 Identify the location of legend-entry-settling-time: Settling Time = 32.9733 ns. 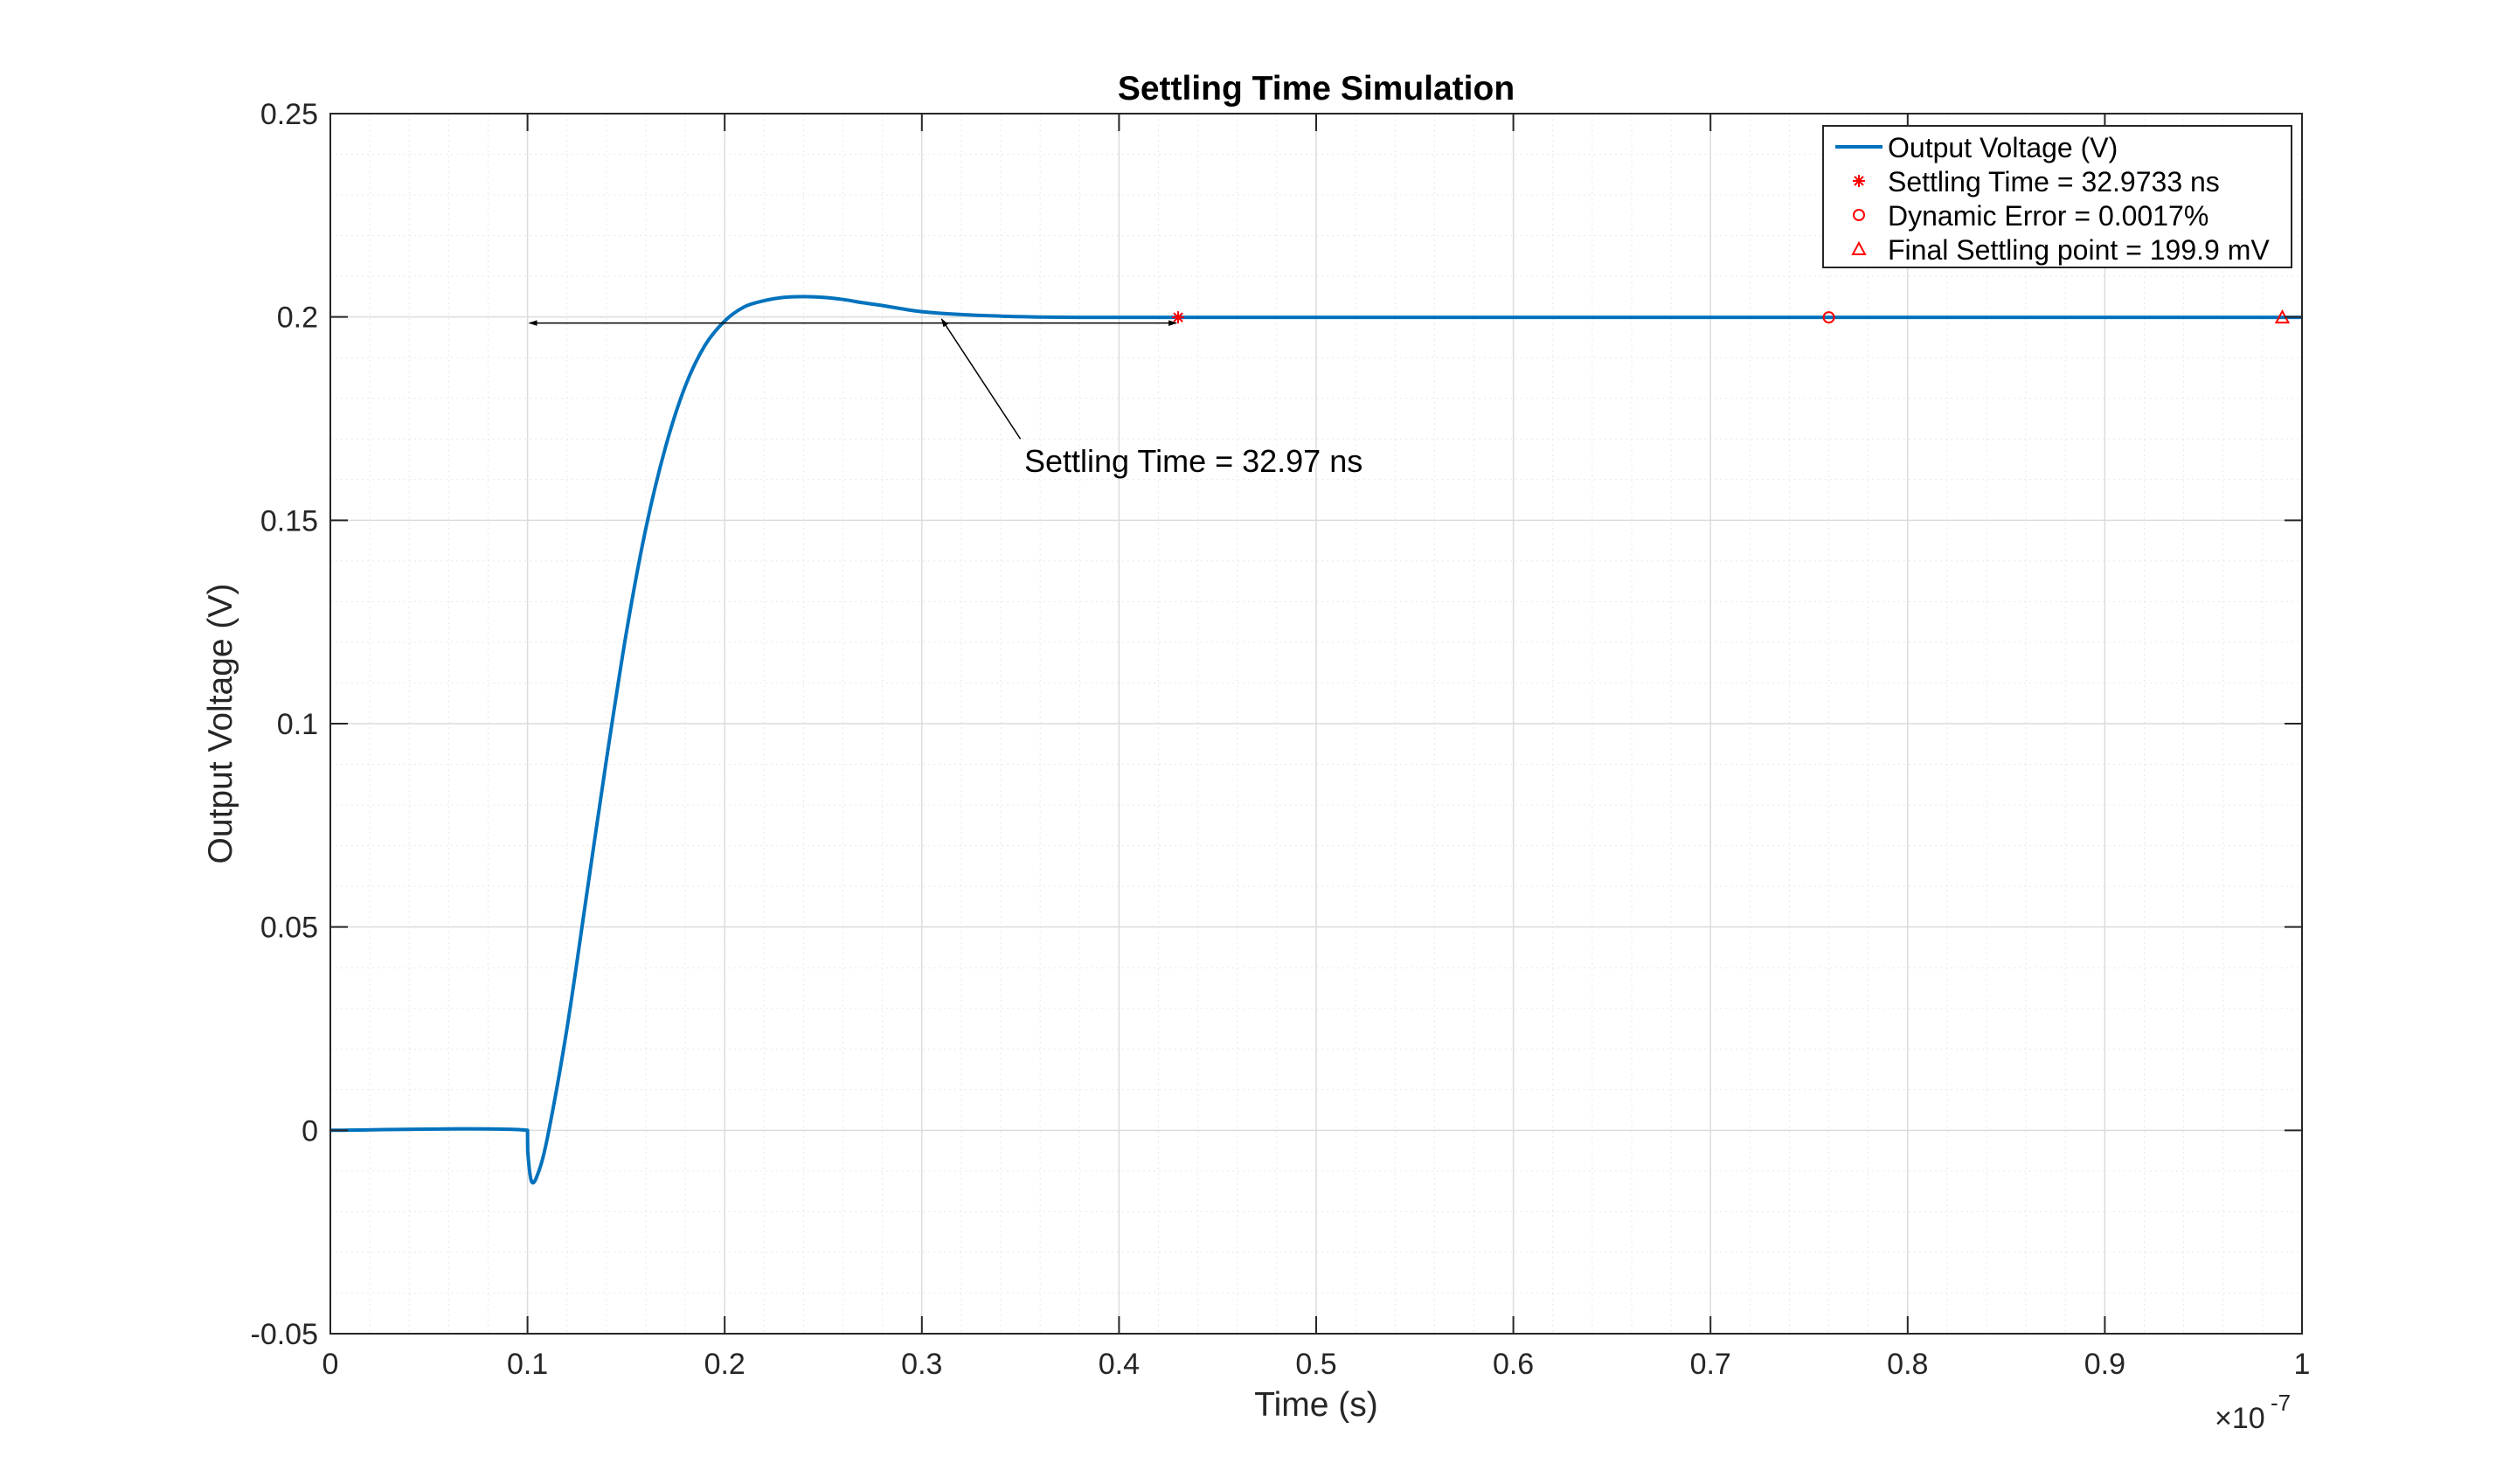
(2054, 182).